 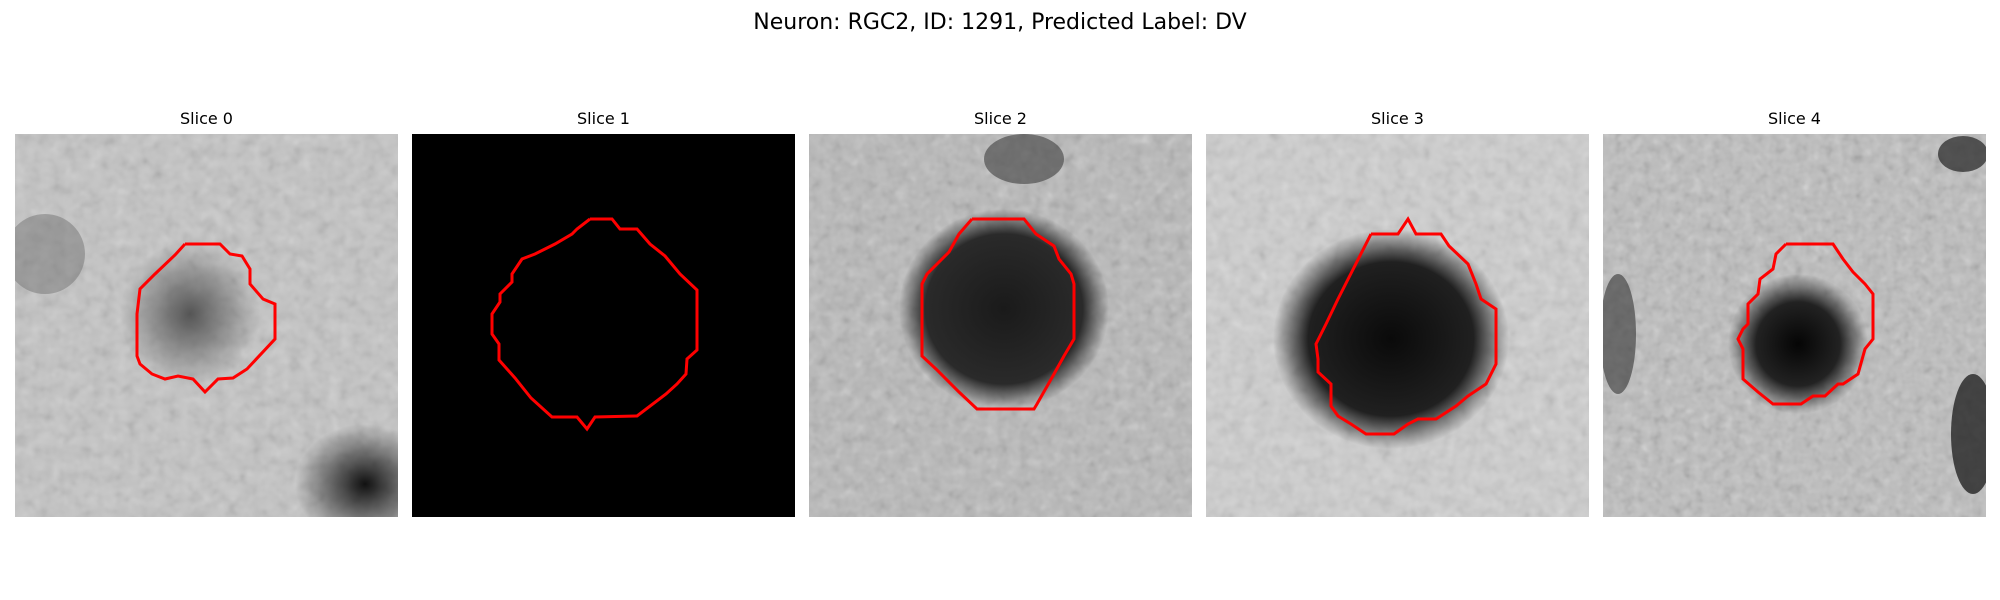 I want to click on slice-background, so click(x=603, y=325).